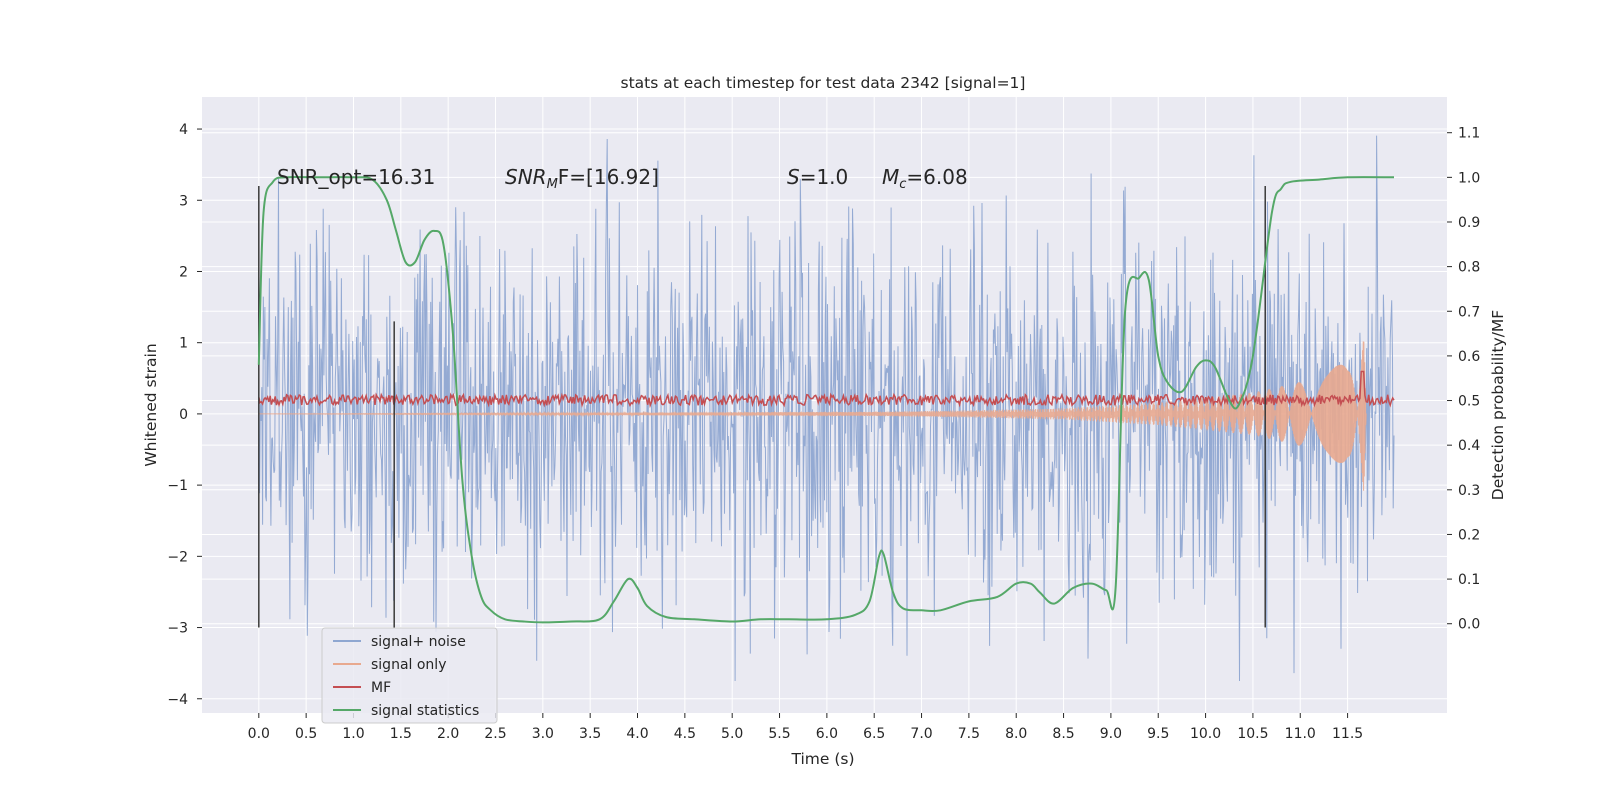 Image resolution: width=1600 pixels, height=800 pixels. Describe the element at coordinates (1469, 357) in the screenshot. I see `y2-tick-label: 0.6` at that location.